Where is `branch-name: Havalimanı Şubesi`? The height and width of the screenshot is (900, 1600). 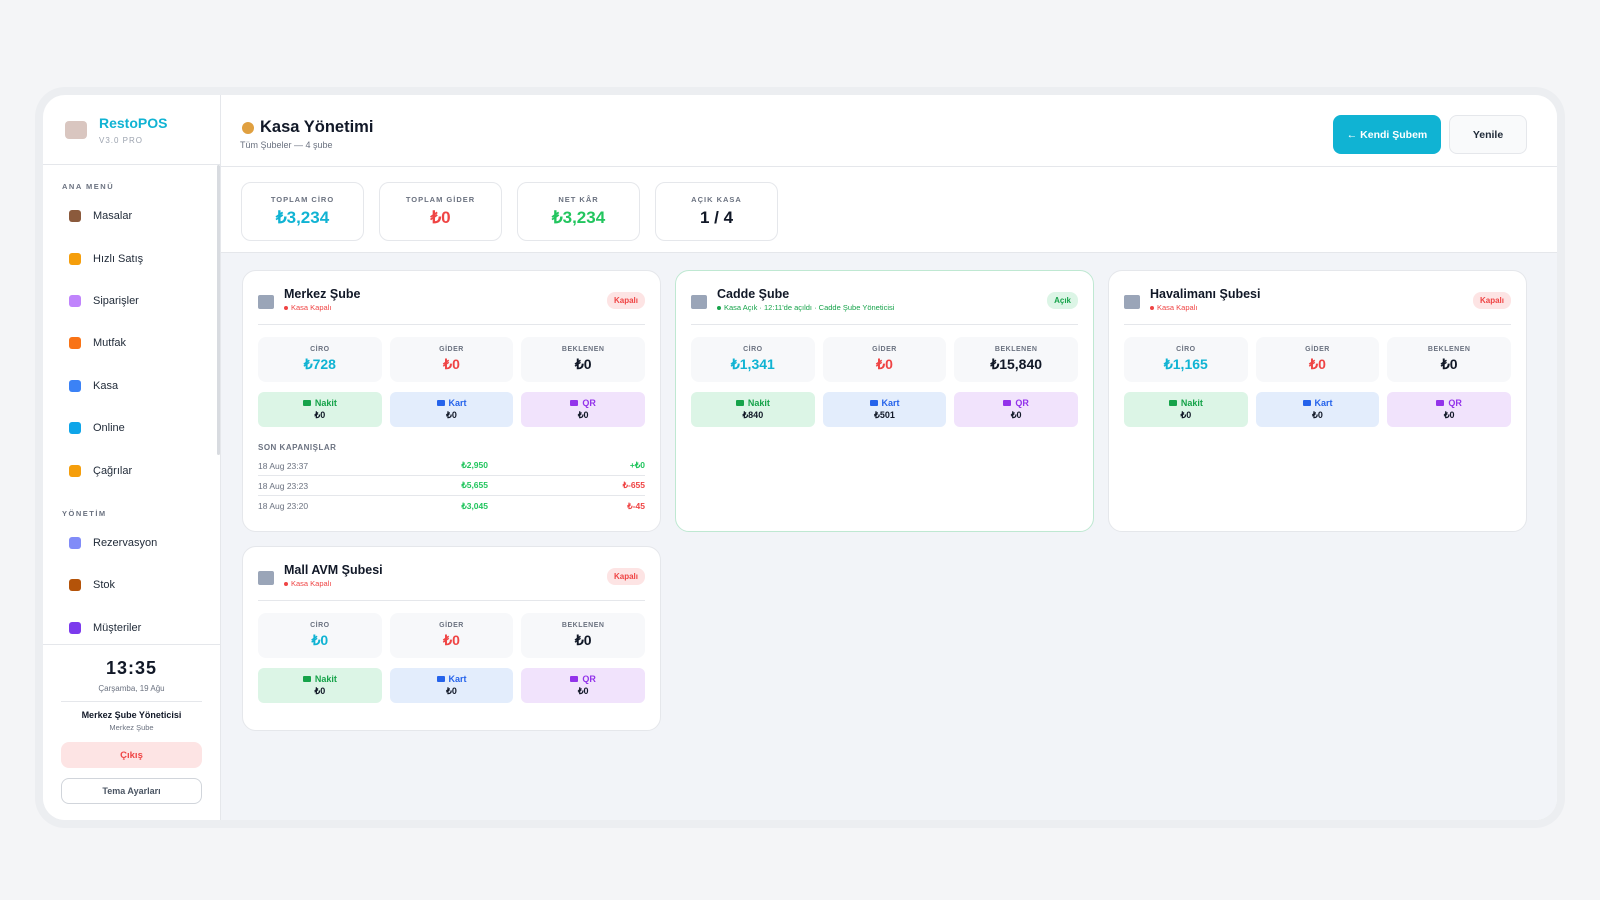 branch-name: Havalimanı Şubesi is located at coordinates (1205, 294).